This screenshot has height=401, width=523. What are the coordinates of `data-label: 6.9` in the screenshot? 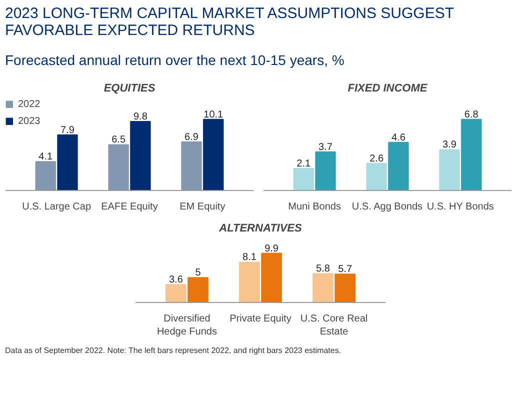 It's located at (191, 136).